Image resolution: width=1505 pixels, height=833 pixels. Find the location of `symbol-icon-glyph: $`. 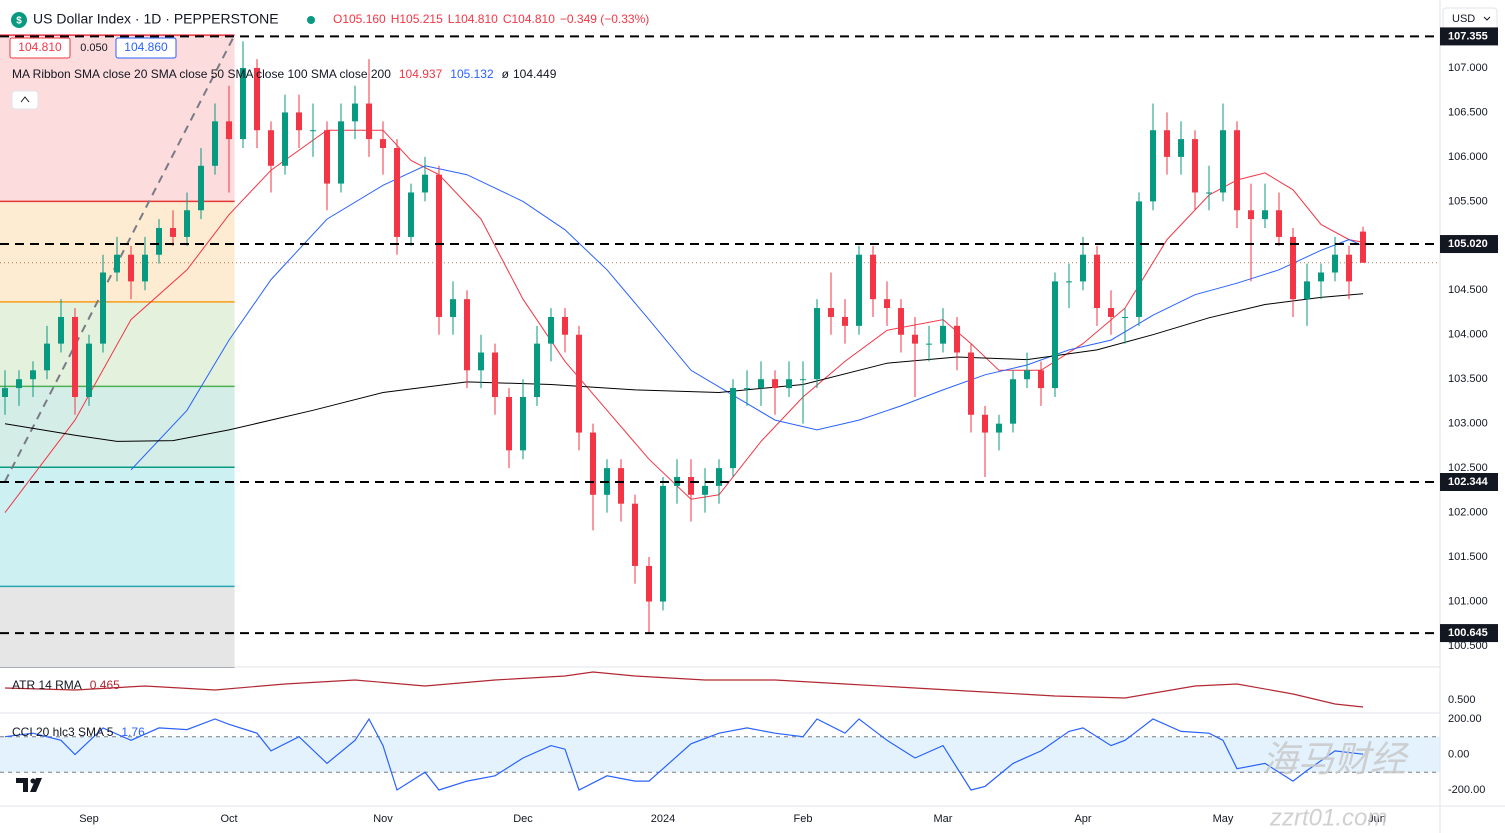

symbol-icon-glyph: $ is located at coordinates (19, 21).